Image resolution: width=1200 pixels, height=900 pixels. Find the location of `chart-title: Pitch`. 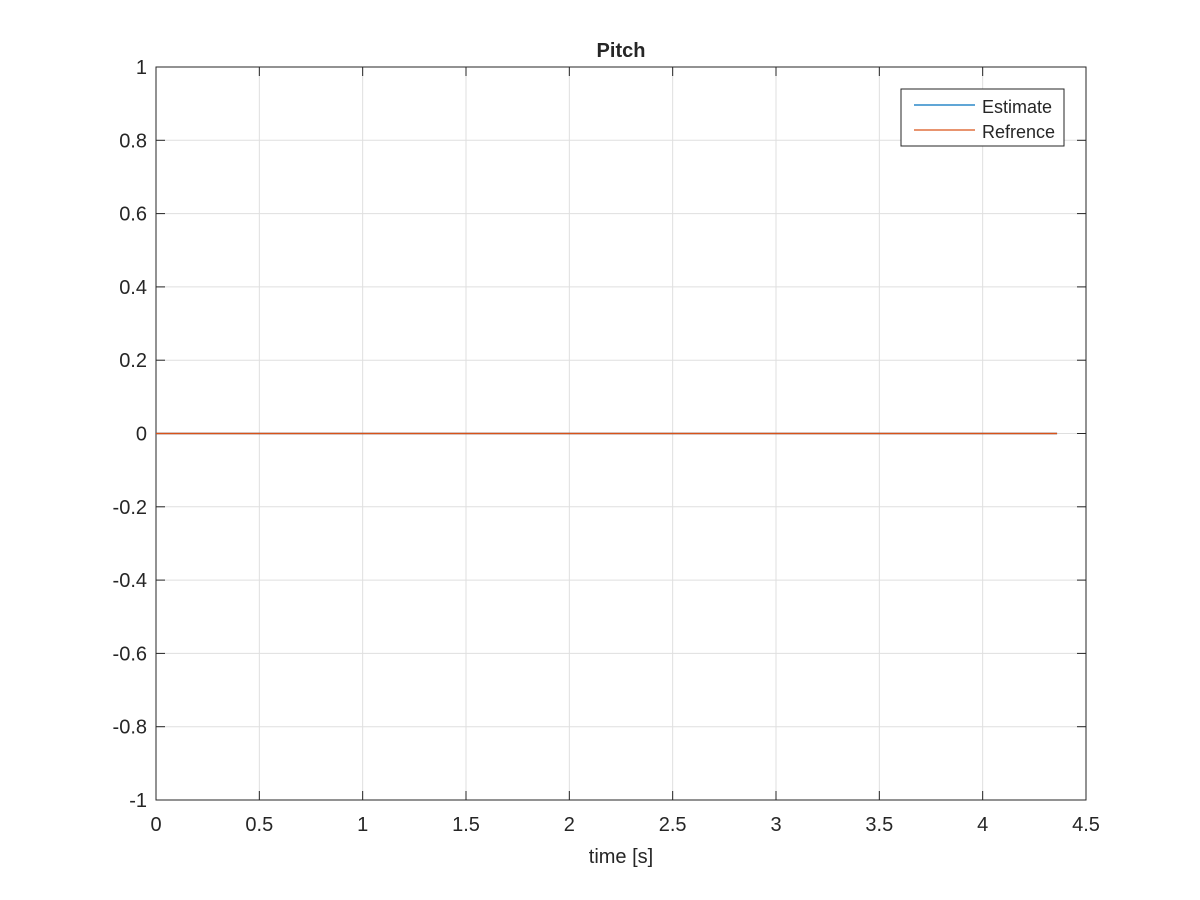

chart-title: Pitch is located at coordinates (621, 51).